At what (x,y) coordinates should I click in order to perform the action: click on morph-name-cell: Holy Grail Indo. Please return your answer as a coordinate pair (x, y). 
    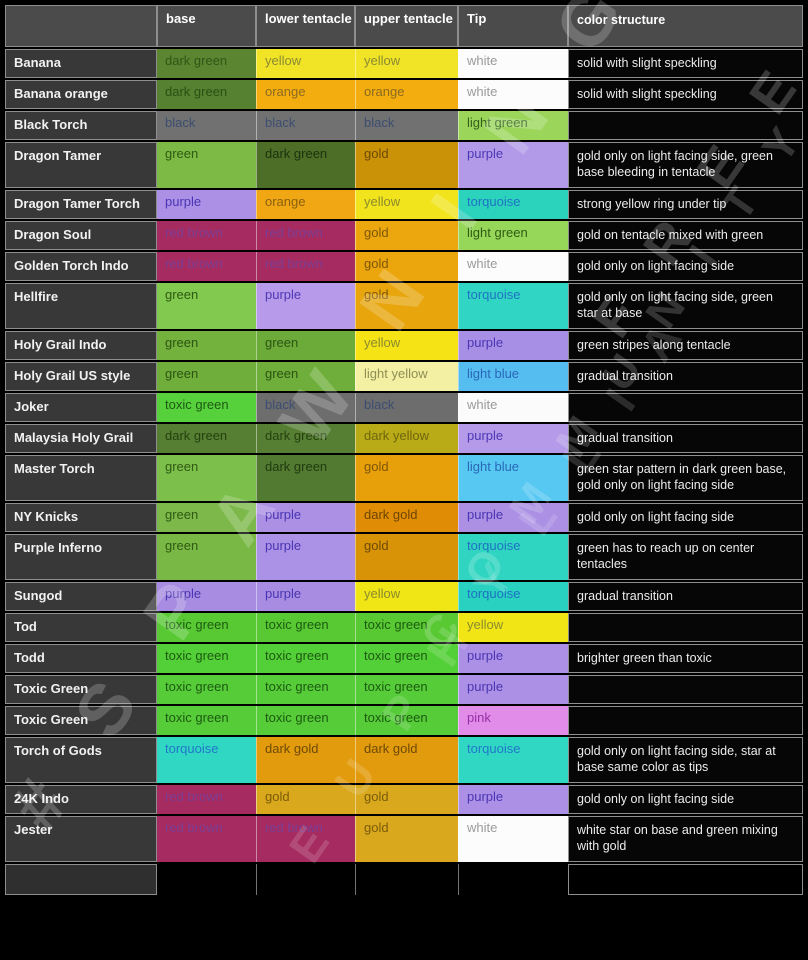
    Looking at the image, I should click on (81, 345).